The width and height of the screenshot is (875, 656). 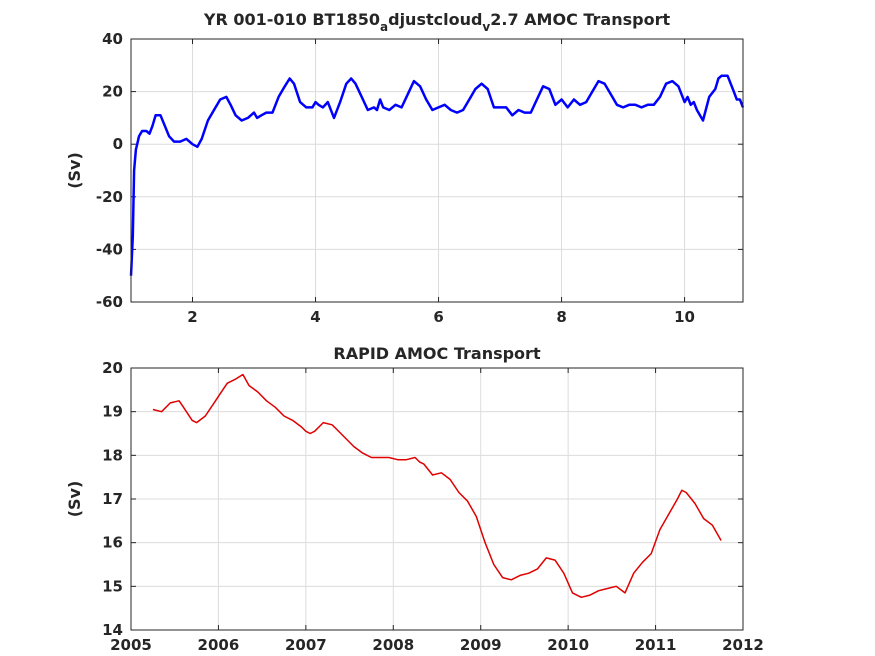 I want to click on x-tick-label: 2012, so click(x=743, y=645).